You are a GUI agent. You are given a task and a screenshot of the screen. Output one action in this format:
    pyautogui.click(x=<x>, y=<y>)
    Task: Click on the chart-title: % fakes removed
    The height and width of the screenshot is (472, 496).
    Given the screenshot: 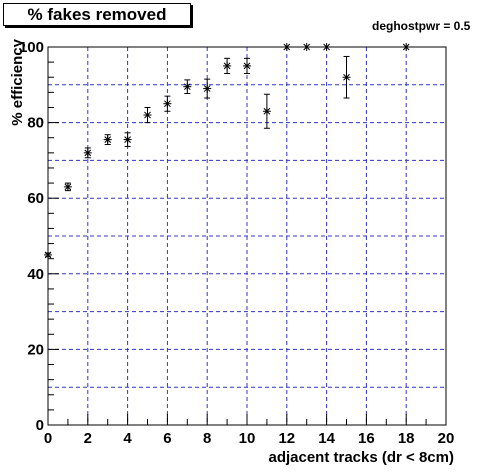 What is the action you would take?
    pyautogui.click(x=97, y=14)
    